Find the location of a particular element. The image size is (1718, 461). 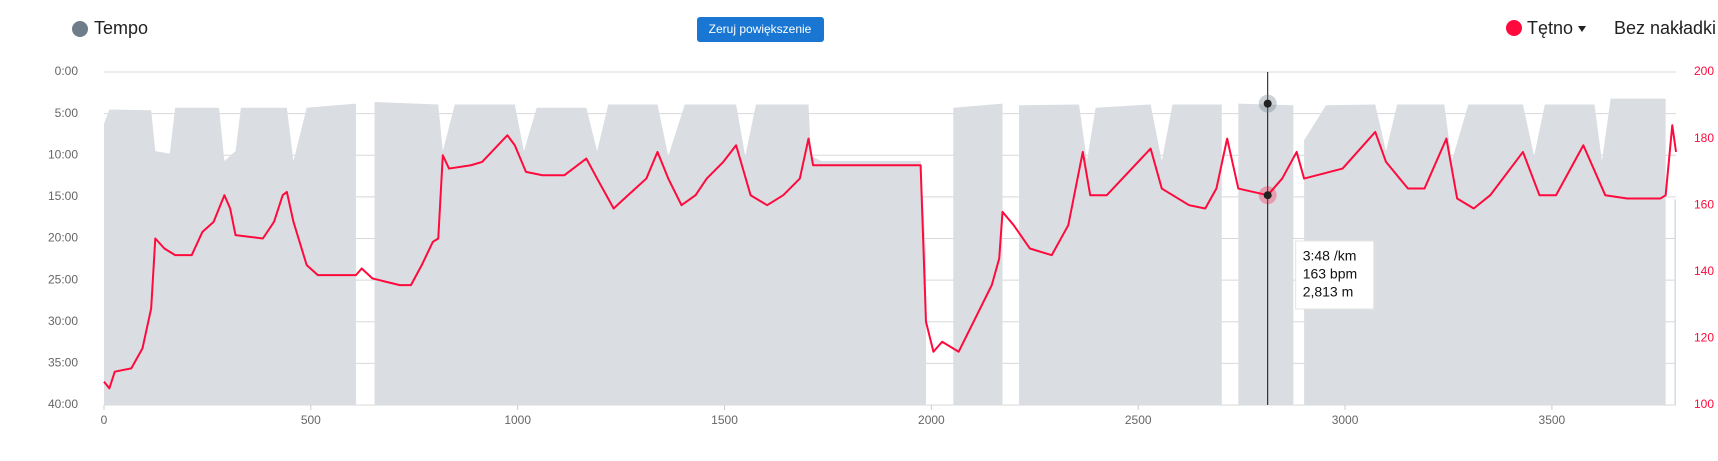

x-tick-label: 500 is located at coordinates (311, 420).